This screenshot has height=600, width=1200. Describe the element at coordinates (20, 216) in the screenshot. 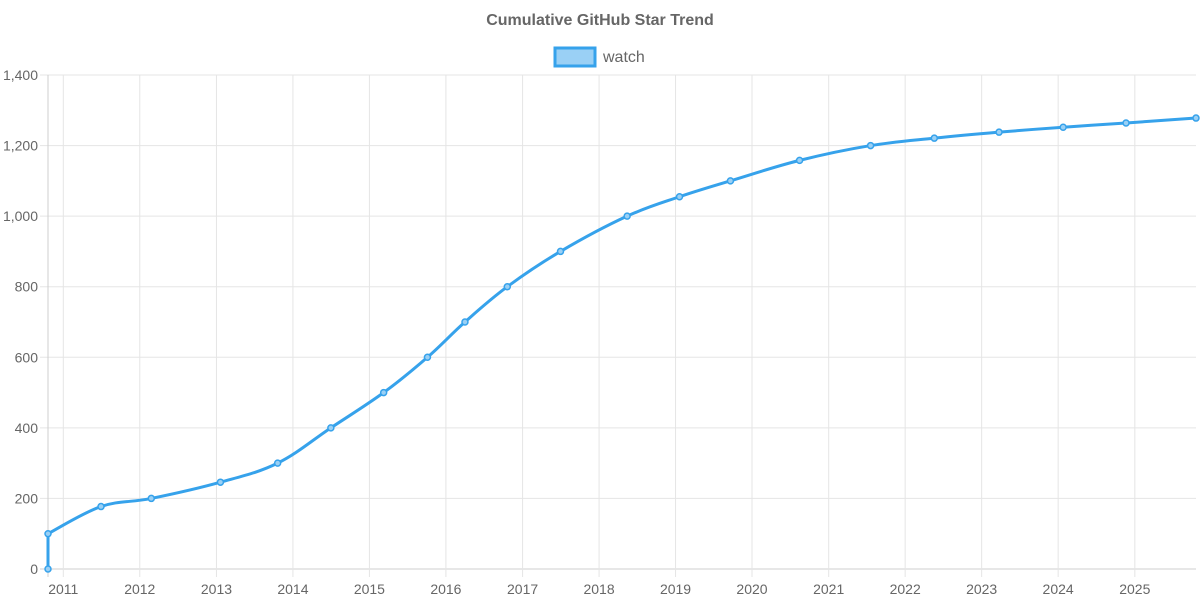

I see `y-tick-label: 1,000` at that location.